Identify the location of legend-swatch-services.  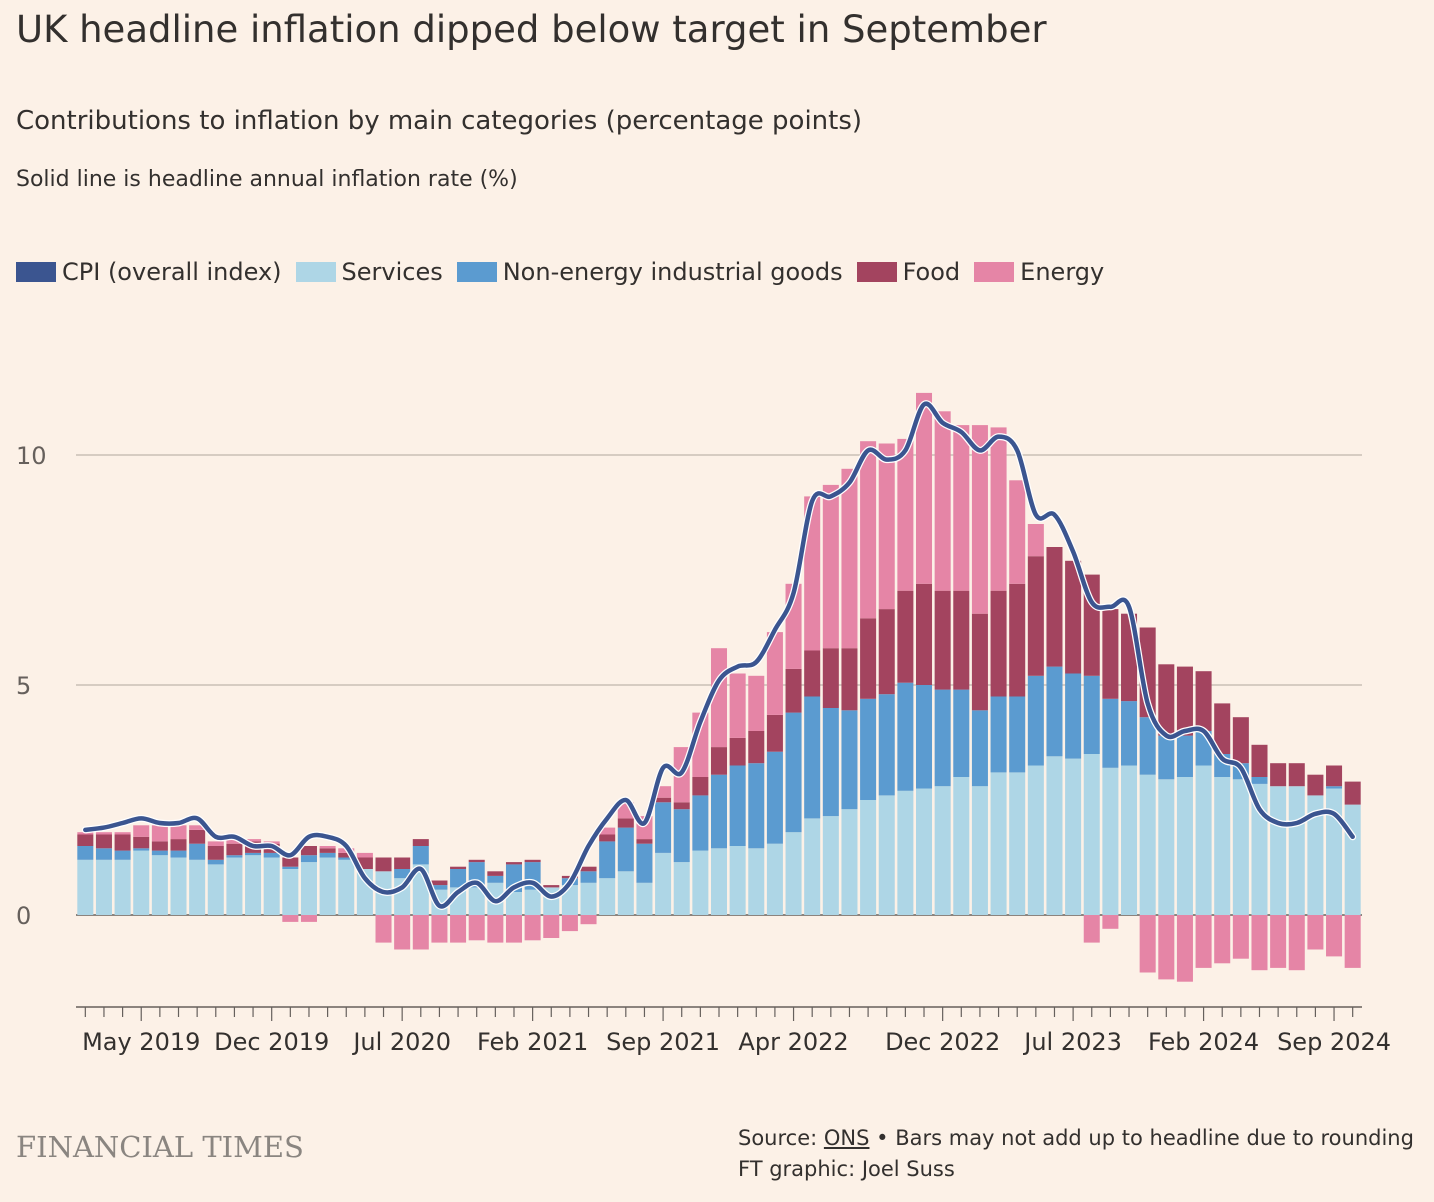
(315, 272).